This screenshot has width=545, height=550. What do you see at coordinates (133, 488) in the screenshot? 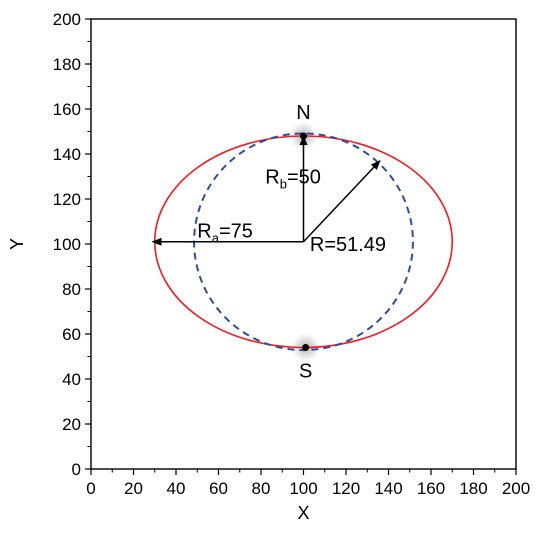
I see `x-tick-label-20: 20` at bounding box center [133, 488].